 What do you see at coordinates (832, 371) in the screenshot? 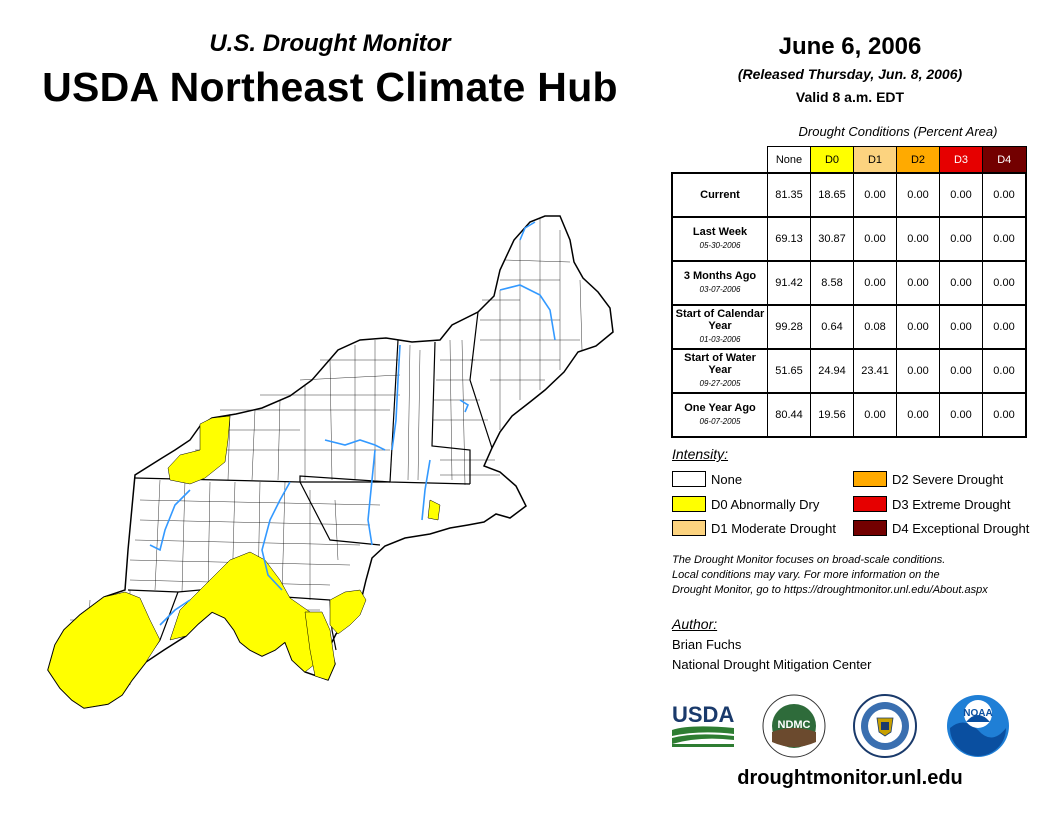
I see `cell-d0: 24.94` at bounding box center [832, 371].